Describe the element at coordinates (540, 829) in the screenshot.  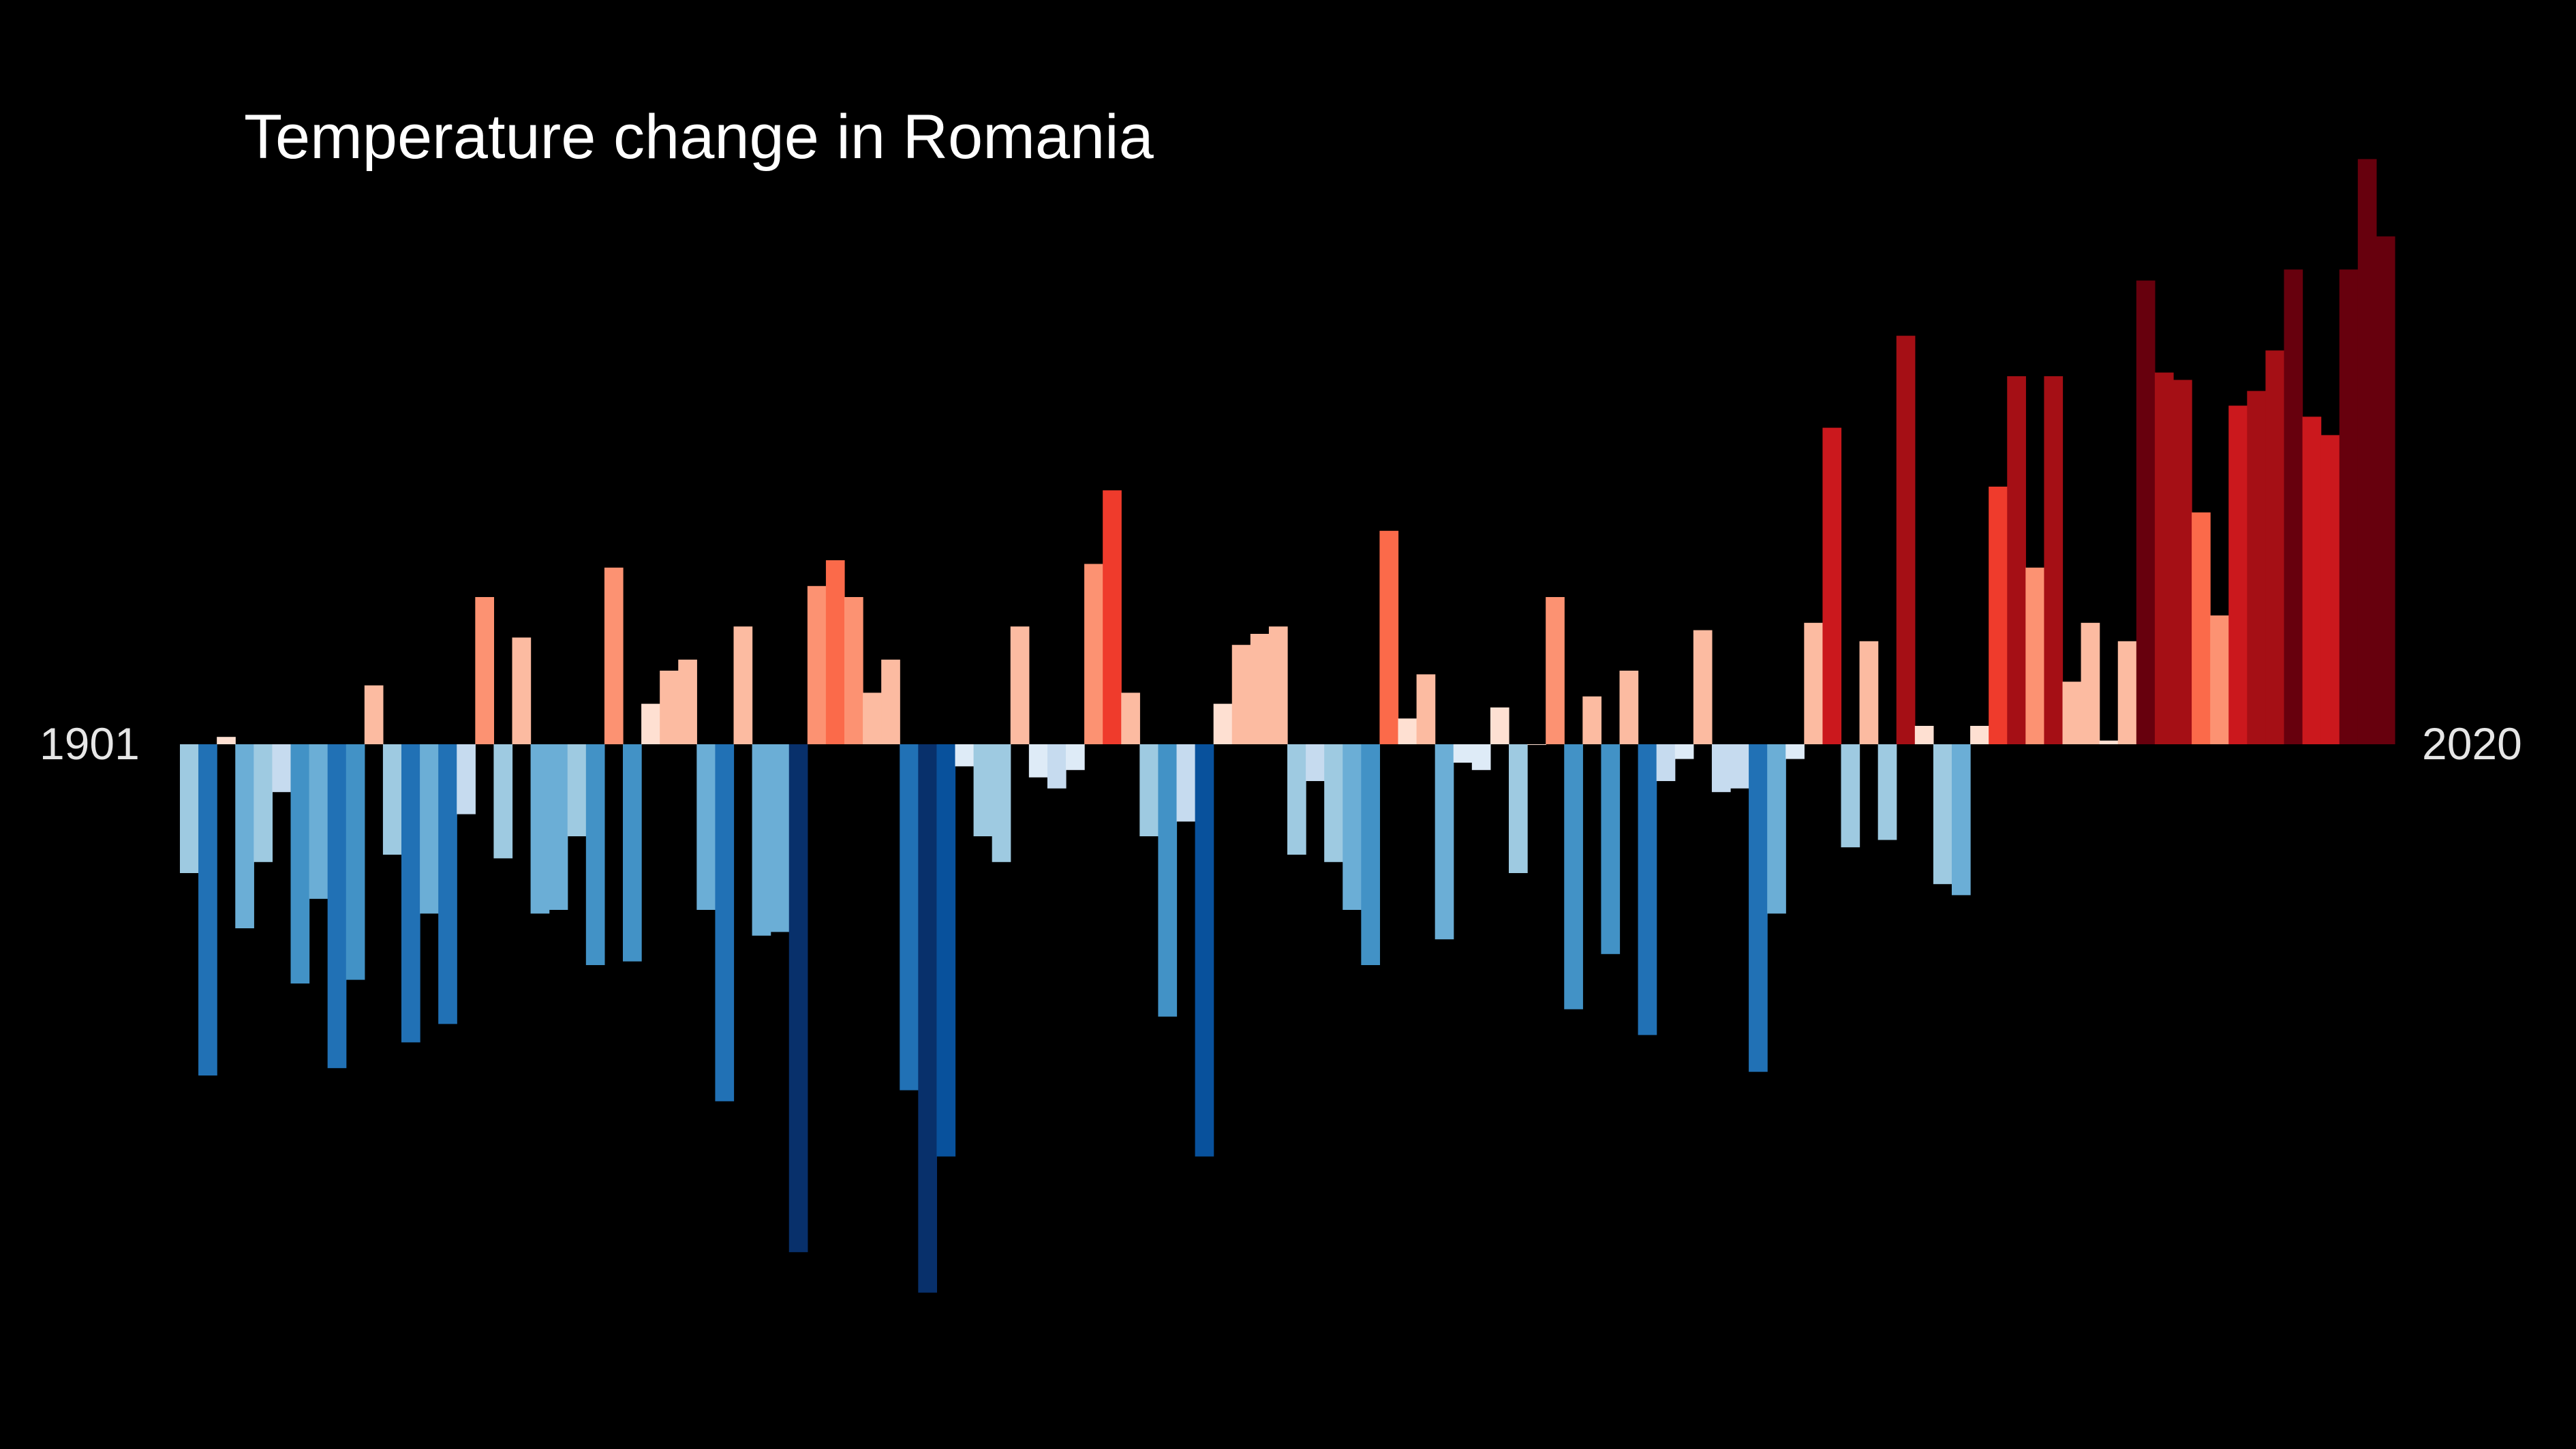
I see `bar-1920` at that location.